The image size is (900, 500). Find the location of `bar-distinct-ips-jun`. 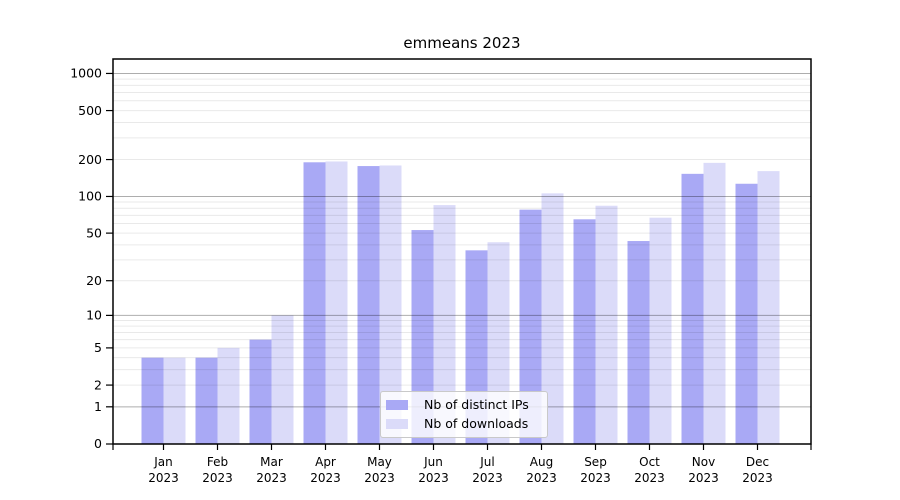

bar-distinct-ips-jun is located at coordinates (422, 337).